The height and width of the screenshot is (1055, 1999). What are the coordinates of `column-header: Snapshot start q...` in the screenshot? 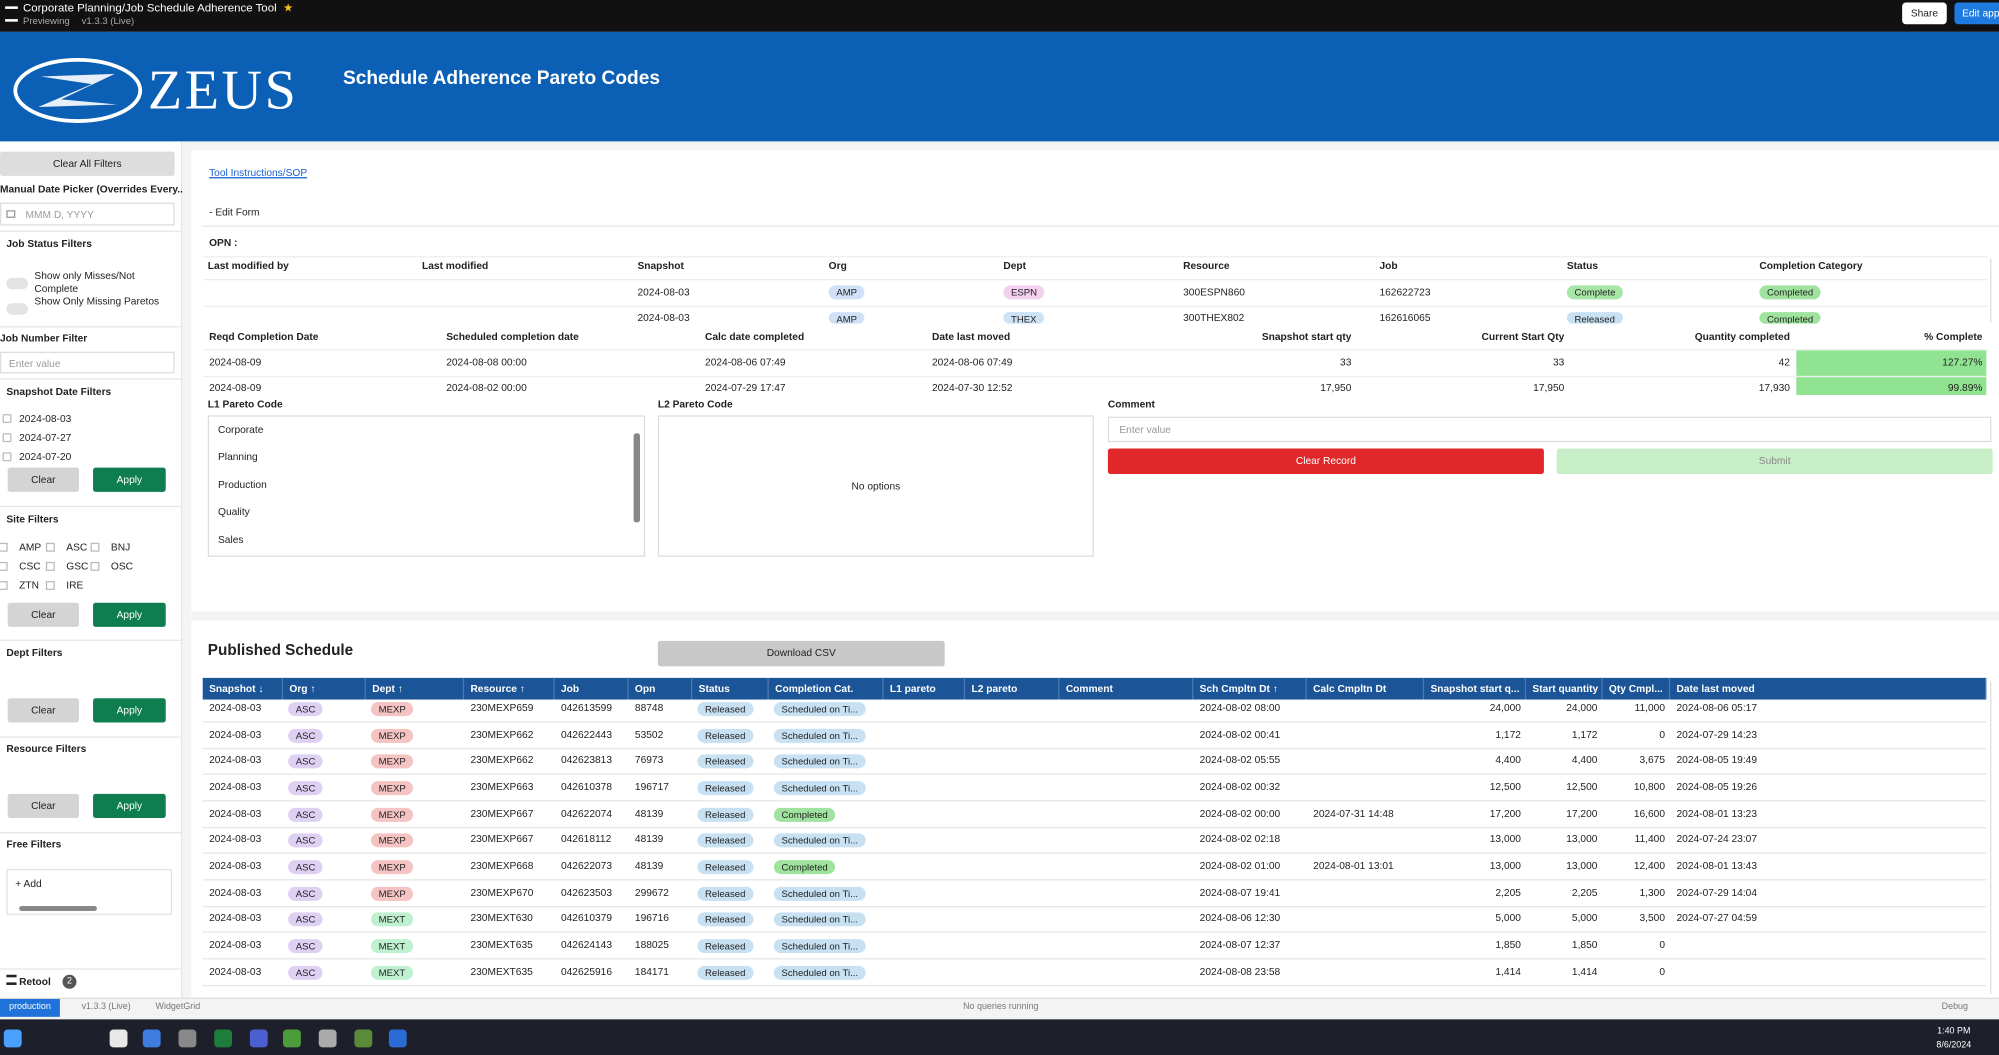 It's located at (1475, 688).